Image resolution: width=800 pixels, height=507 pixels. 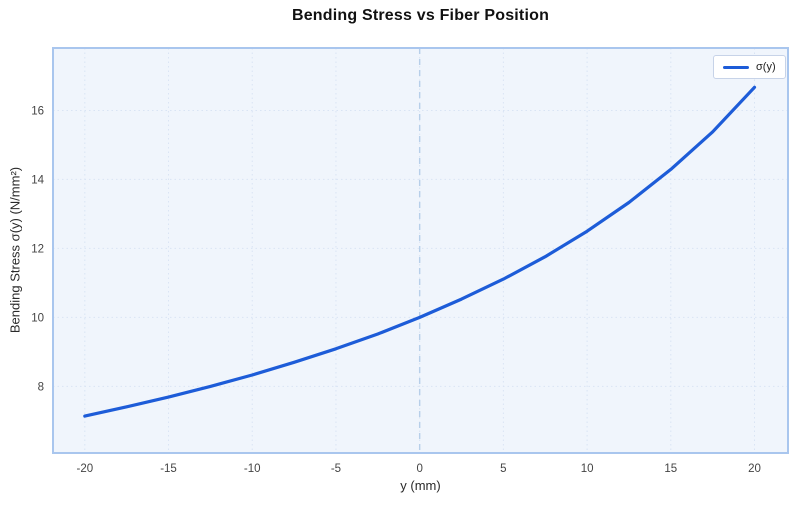 What do you see at coordinates (168, 469) in the screenshot?
I see `x-tick-label: -15` at bounding box center [168, 469].